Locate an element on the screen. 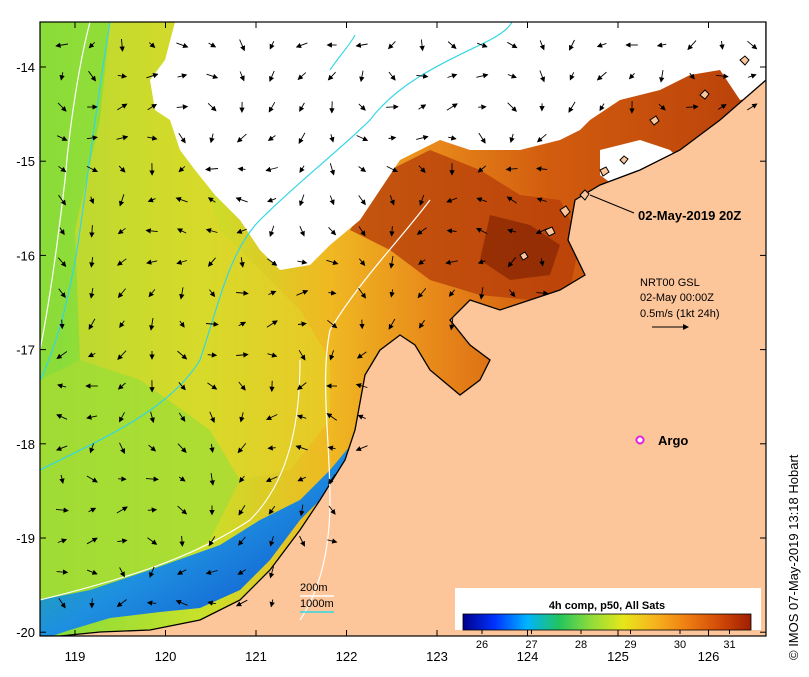 This screenshot has height=677, width=809. timestamp-label: 02-May-2019 20Z is located at coordinates (689, 215).